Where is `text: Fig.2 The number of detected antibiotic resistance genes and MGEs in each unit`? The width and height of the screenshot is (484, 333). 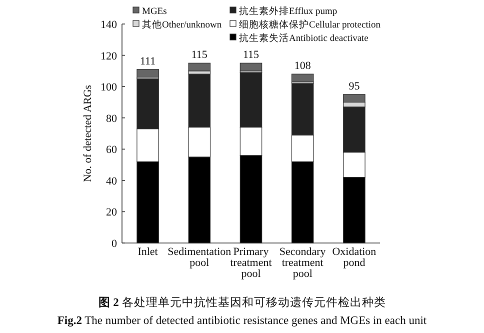 text: Fig.2 The number of detected antibiotic resistance genes and MGEs in each unit is located at coordinates (242, 321).